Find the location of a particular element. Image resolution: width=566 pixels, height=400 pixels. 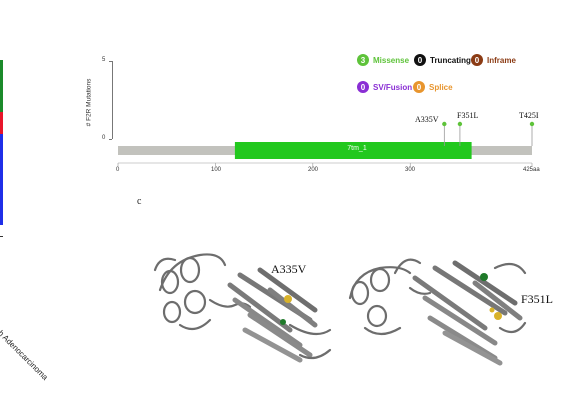

strip-segment-green is located at coordinates (1, 86).